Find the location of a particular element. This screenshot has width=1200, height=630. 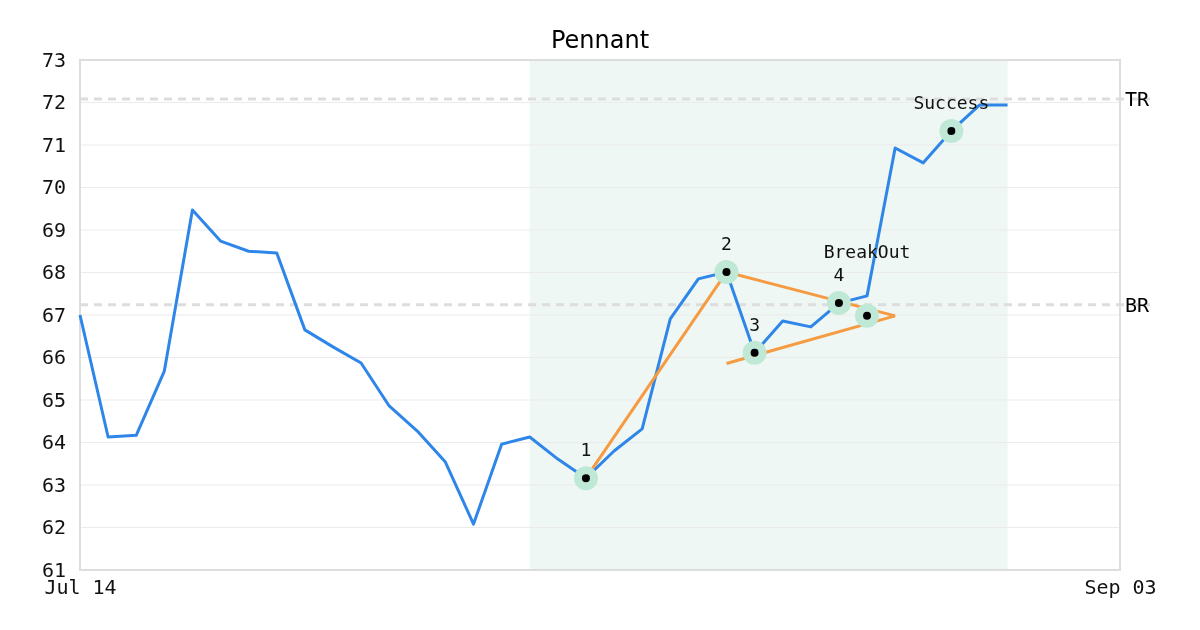

y-tick-label: 62 is located at coordinates (53, 527).